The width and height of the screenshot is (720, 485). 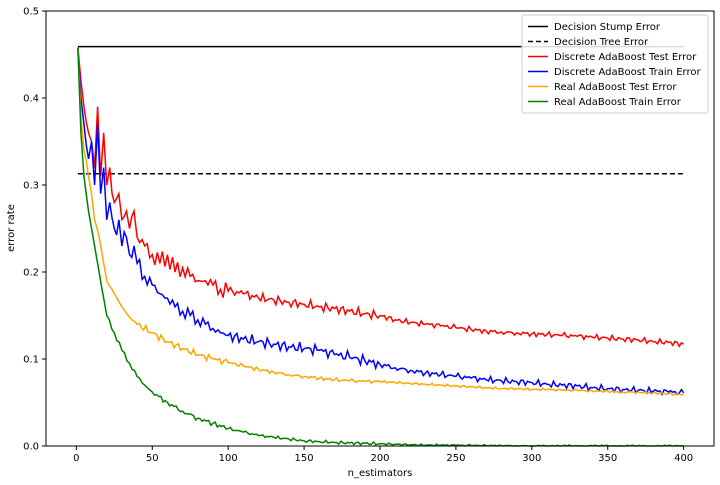 What do you see at coordinates (683, 458) in the screenshot?
I see `x-tick-label: 400` at bounding box center [683, 458].